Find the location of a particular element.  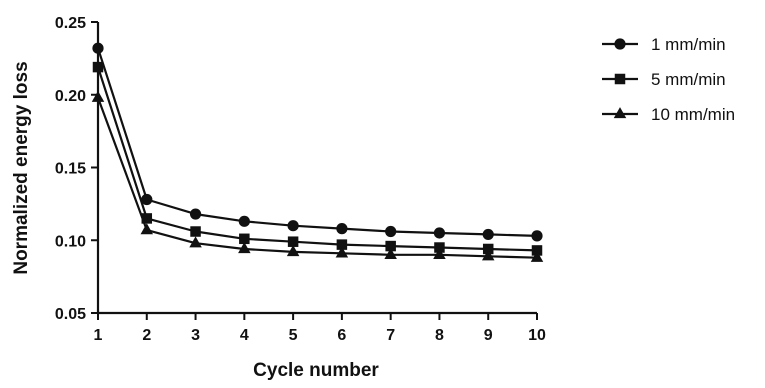

x-tick-label: 3 is located at coordinates (195, 335).